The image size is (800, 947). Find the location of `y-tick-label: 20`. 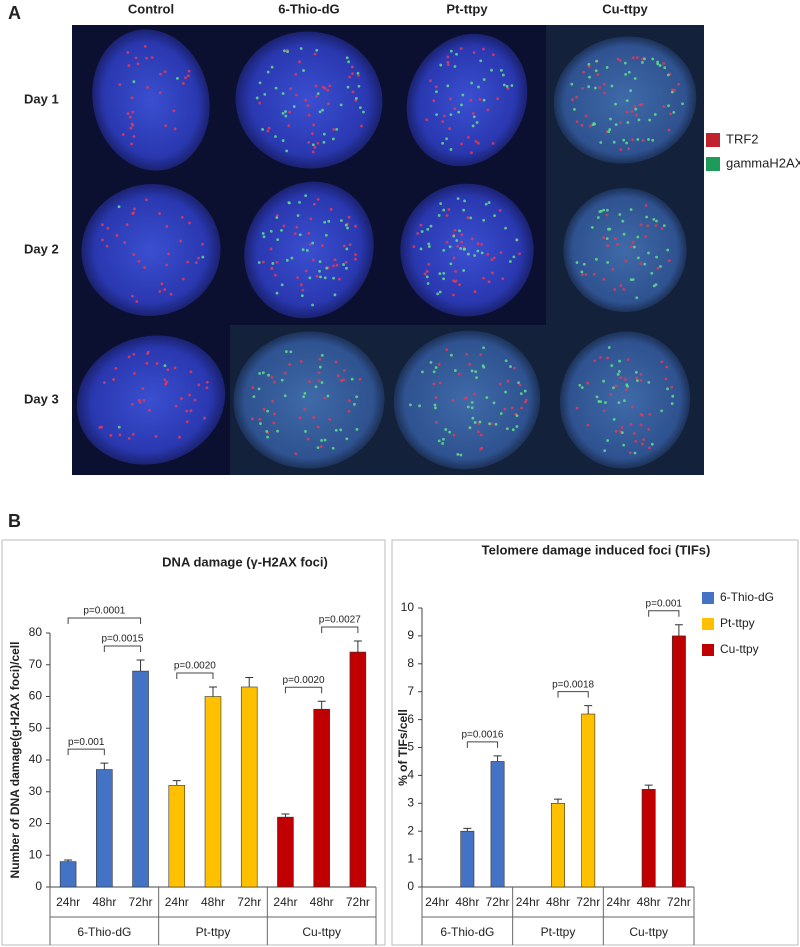

y-tick-label: 20 is located at coordinates (36, 823).